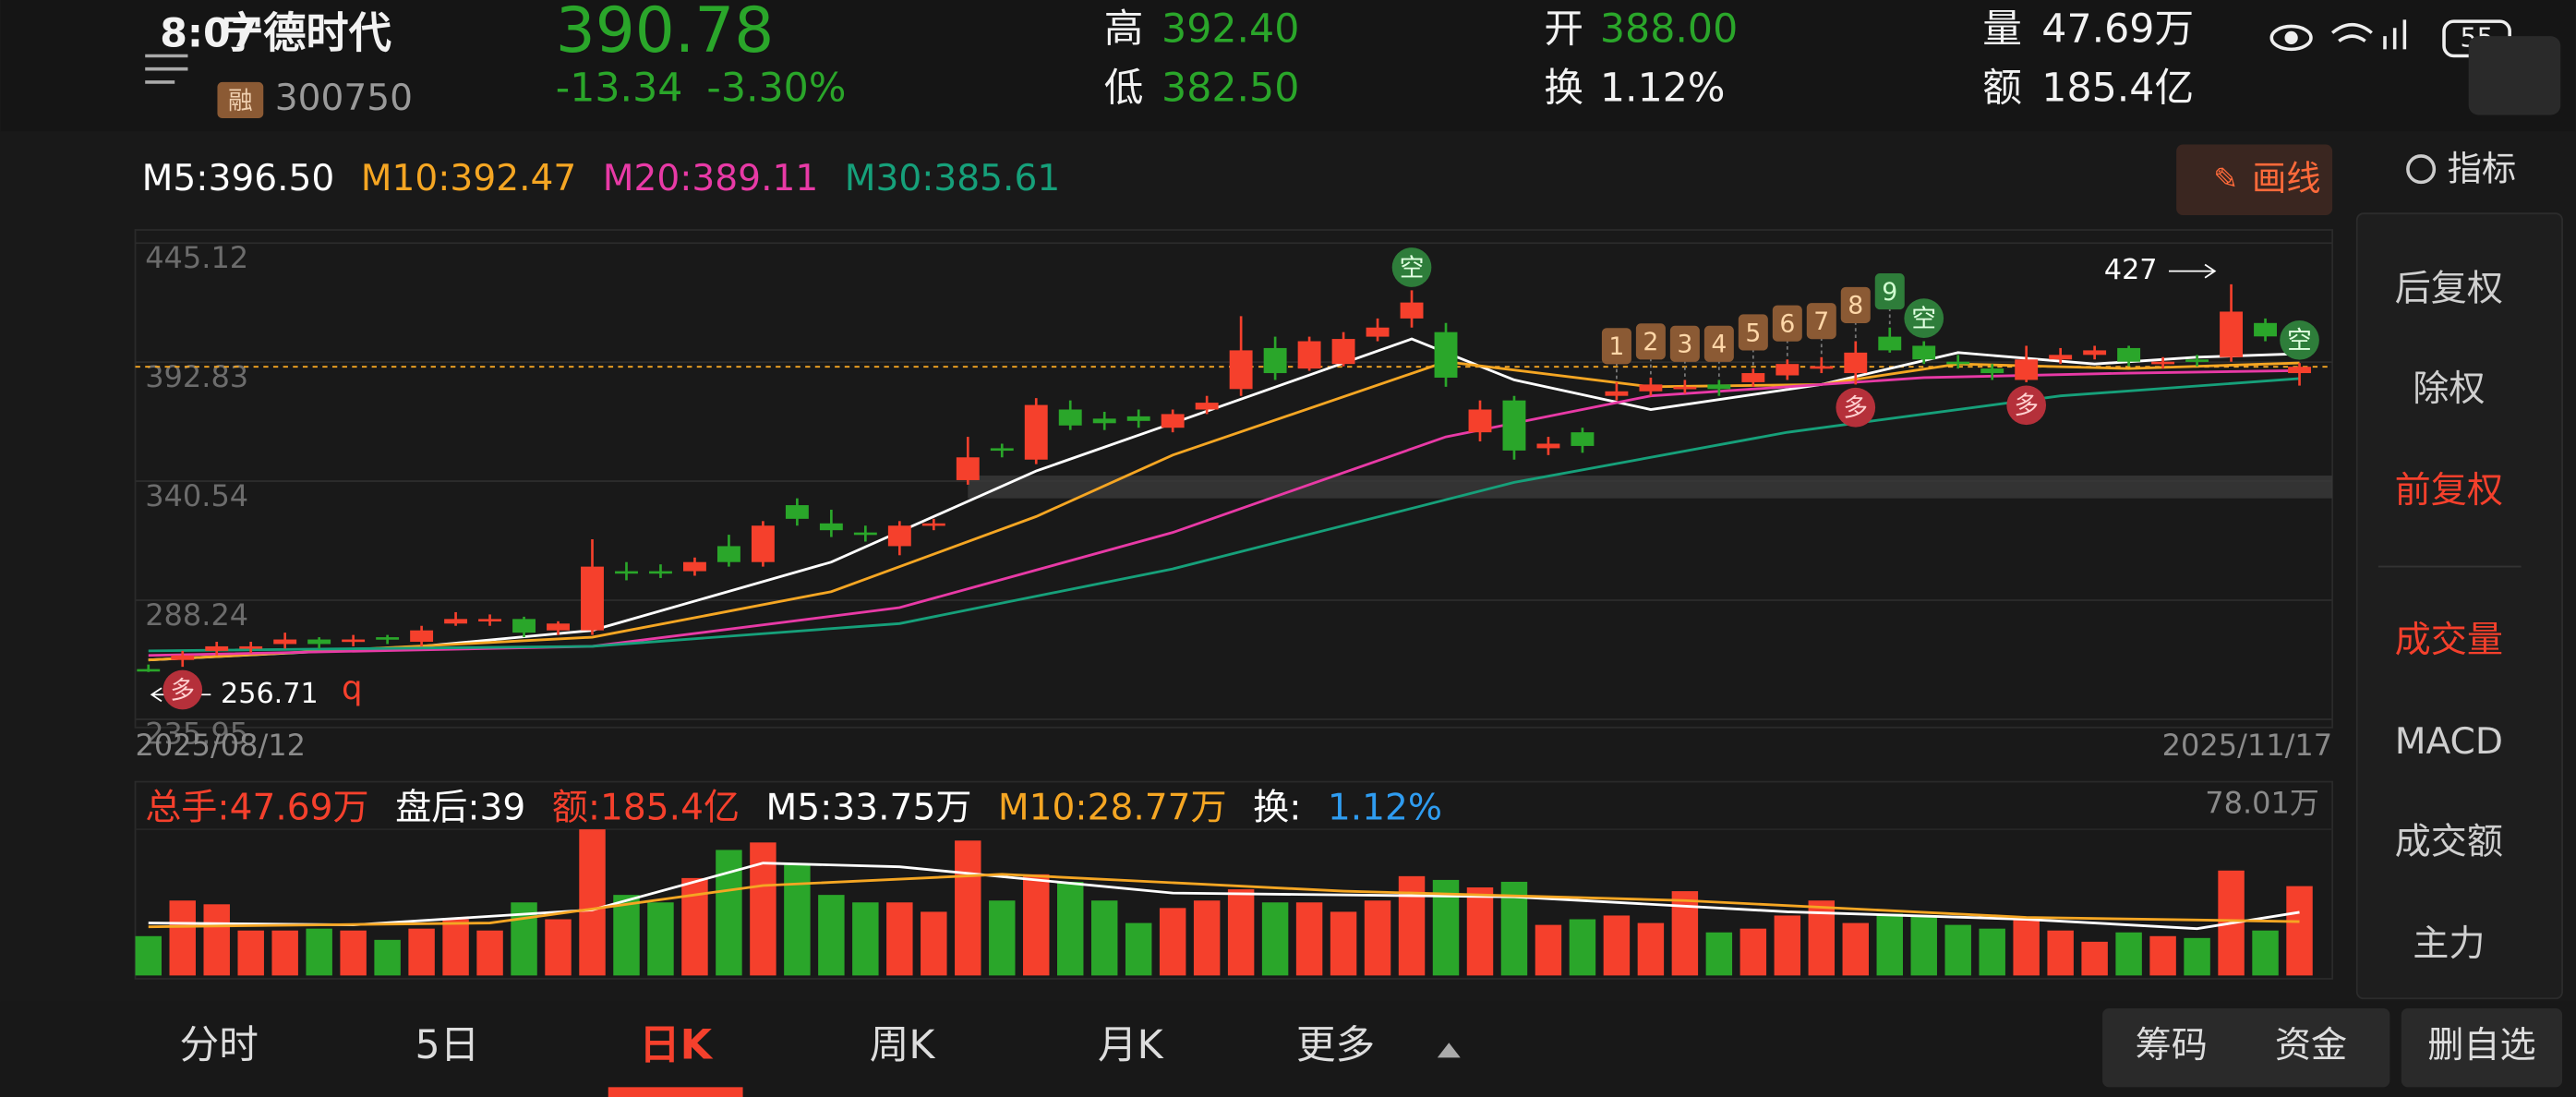 Image resolution: width=2576 pixels, height=1097 pixels. Describe the element at coordinates (166, 69) in the screenshot. I see `menu-icon` at that location.